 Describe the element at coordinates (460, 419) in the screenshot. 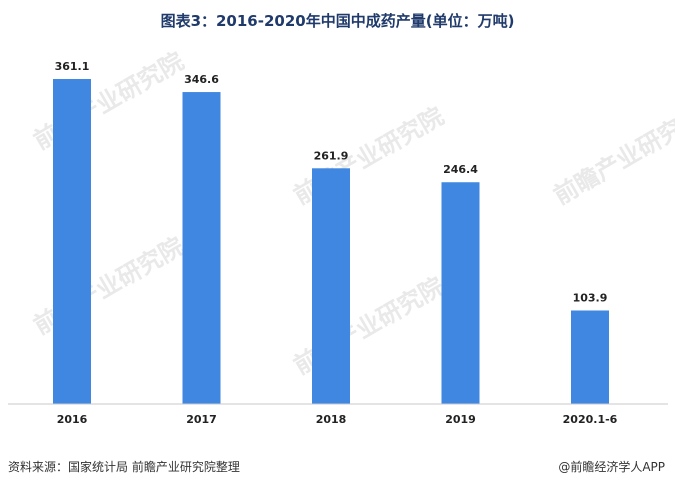

I see `x-tick-label-2019: 2019` at that location.